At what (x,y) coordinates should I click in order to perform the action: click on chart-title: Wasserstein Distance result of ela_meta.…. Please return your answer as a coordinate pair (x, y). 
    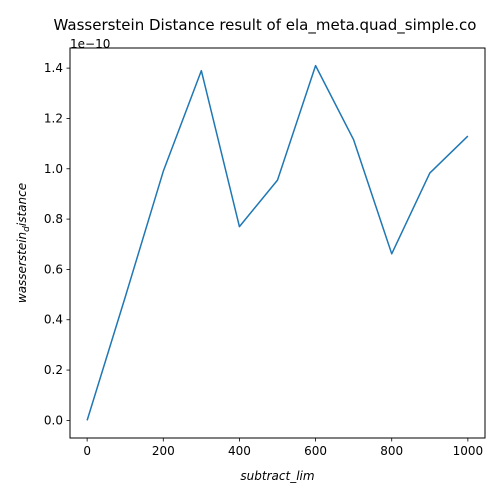
    Looking at the image, I should click on (265, 25).